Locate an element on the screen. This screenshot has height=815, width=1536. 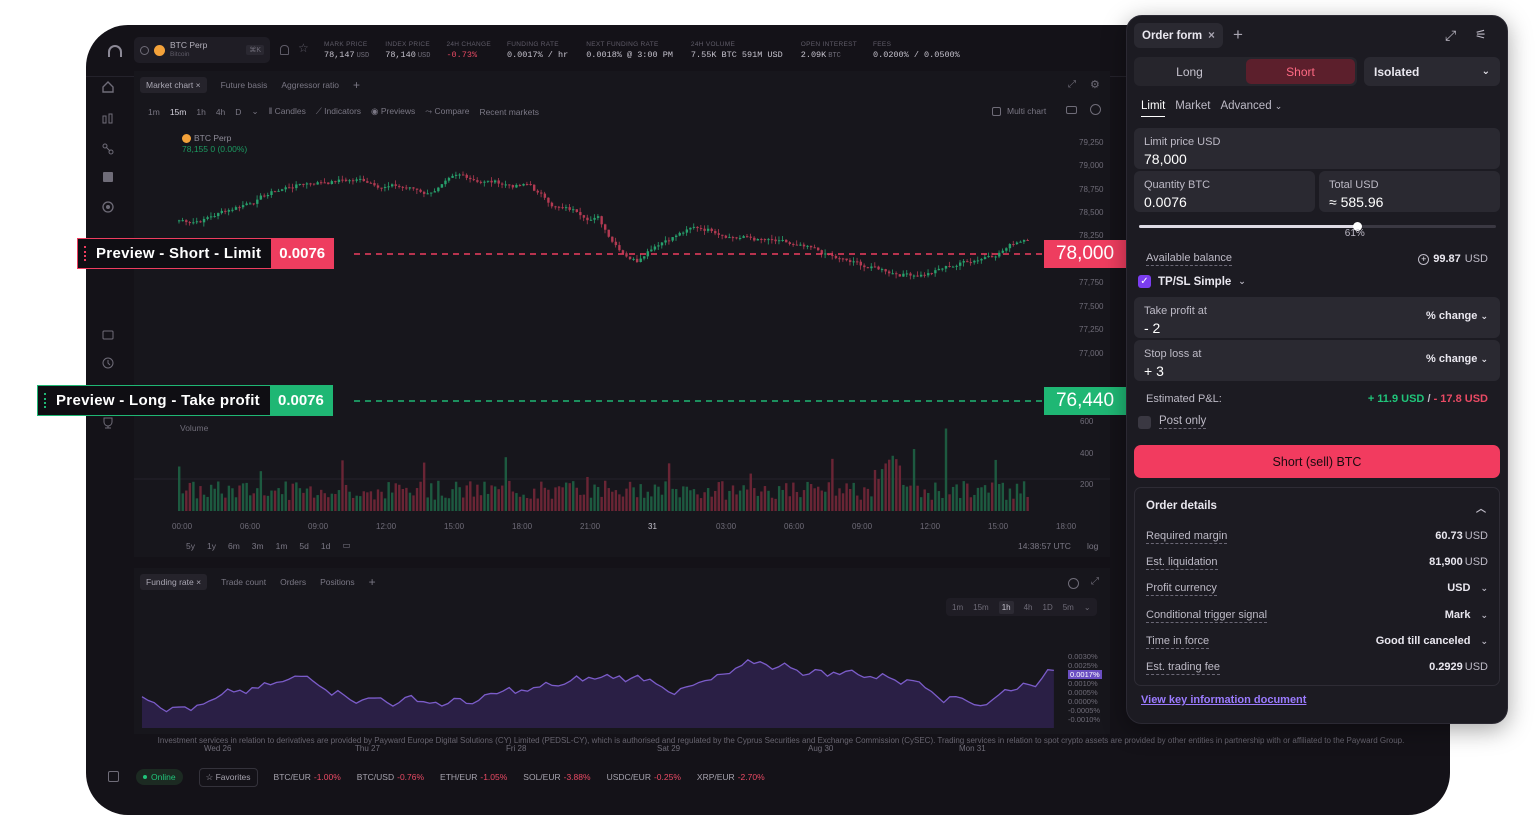
limit-price-field: Limit price USD 78,000 is located at coordinates (1317, 148).